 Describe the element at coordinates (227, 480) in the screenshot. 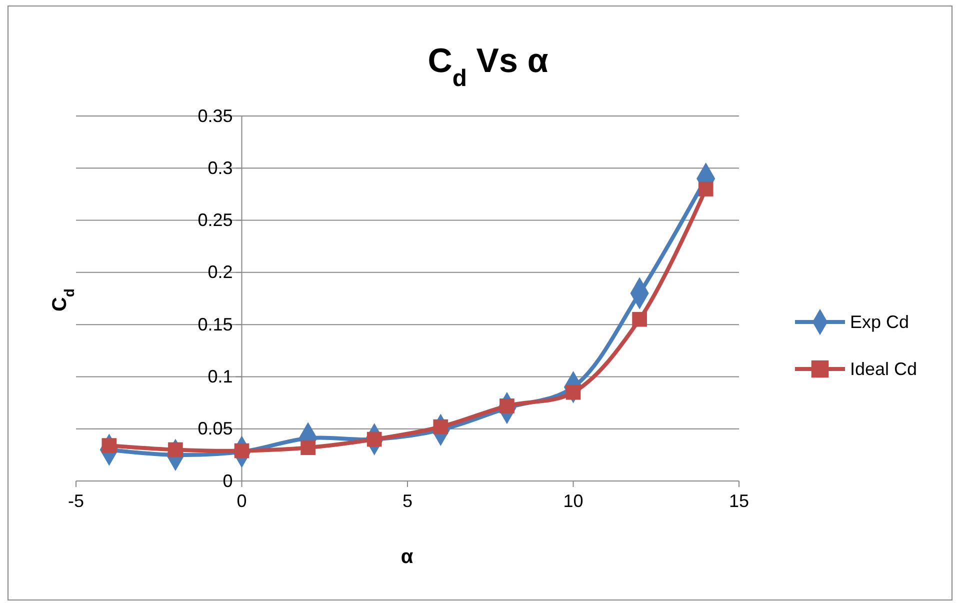

I see `y-tick-label: 0` at that location.